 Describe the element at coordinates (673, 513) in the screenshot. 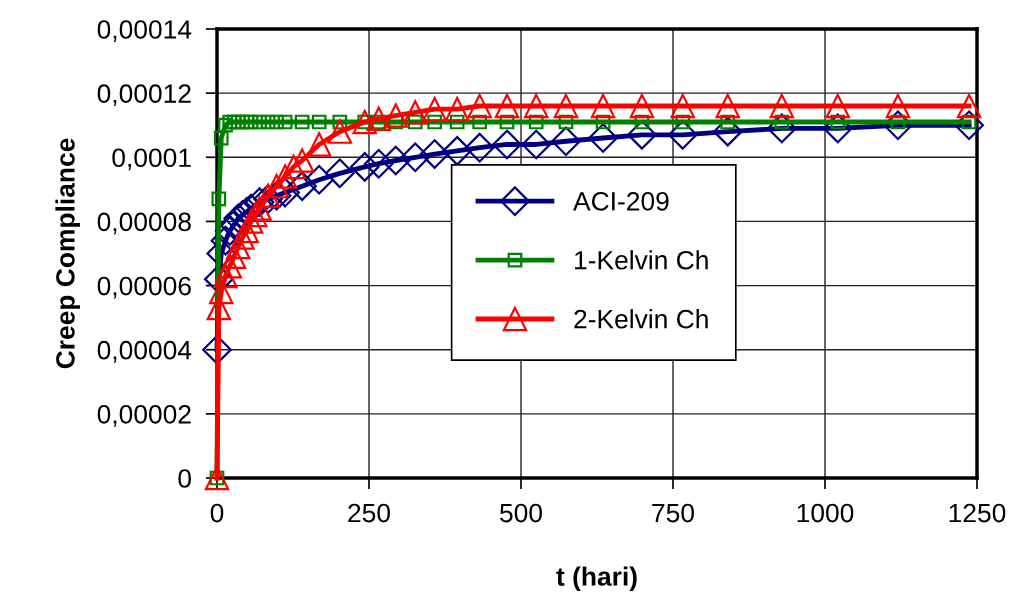

I see `x-tick-label: 750` at that location.